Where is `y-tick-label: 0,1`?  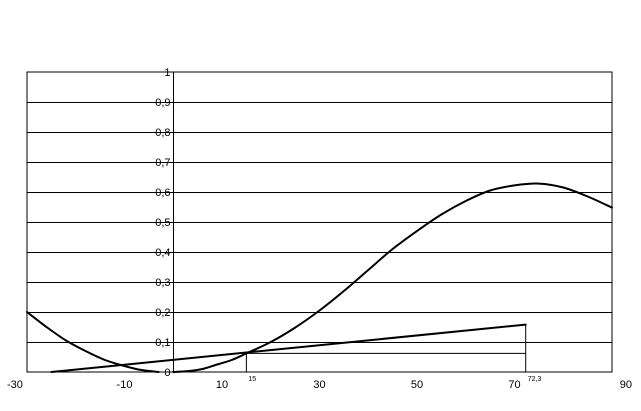
y-tick-label: 0,1 is located at coordinates (162, 343).